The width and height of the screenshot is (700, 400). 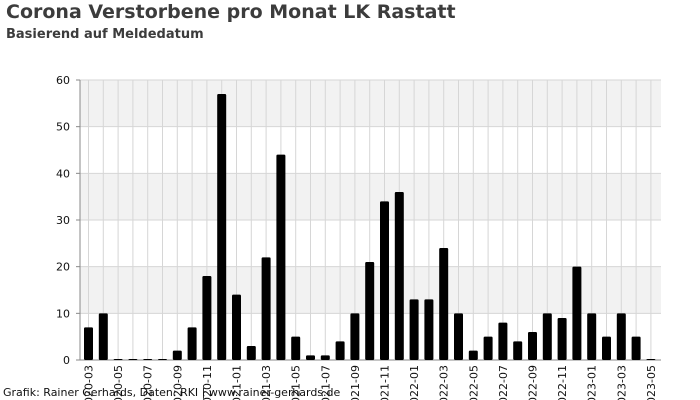 I want to click on x-tick-label: 2020-07, so click(x=148, y=382).